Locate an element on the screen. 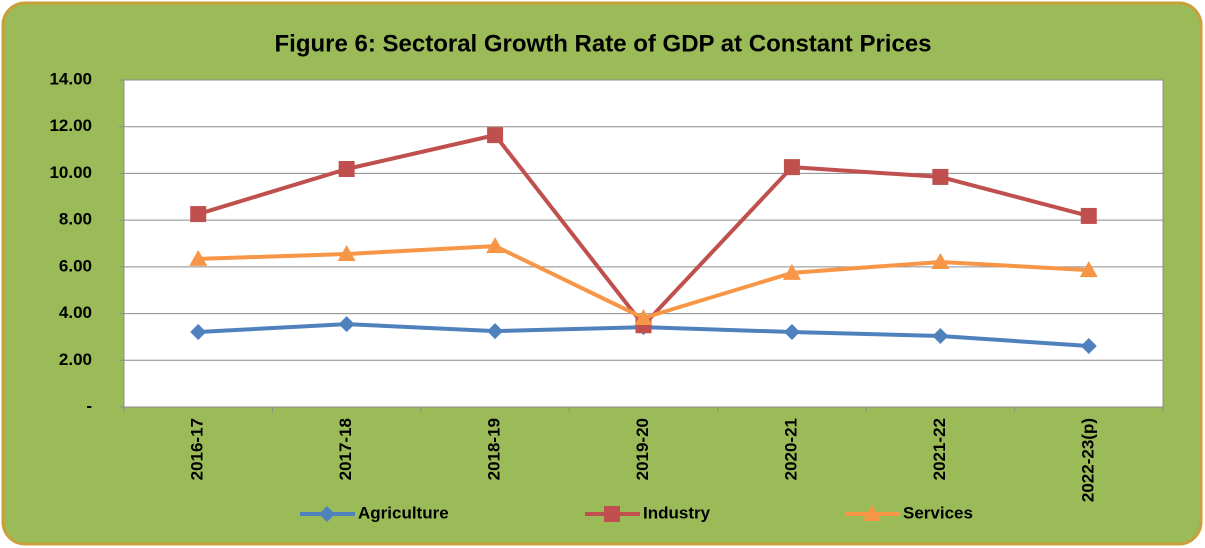 The height and width of the screenshot is (548, 1205). y-tick-label: - is located at coordinates (89, 405).